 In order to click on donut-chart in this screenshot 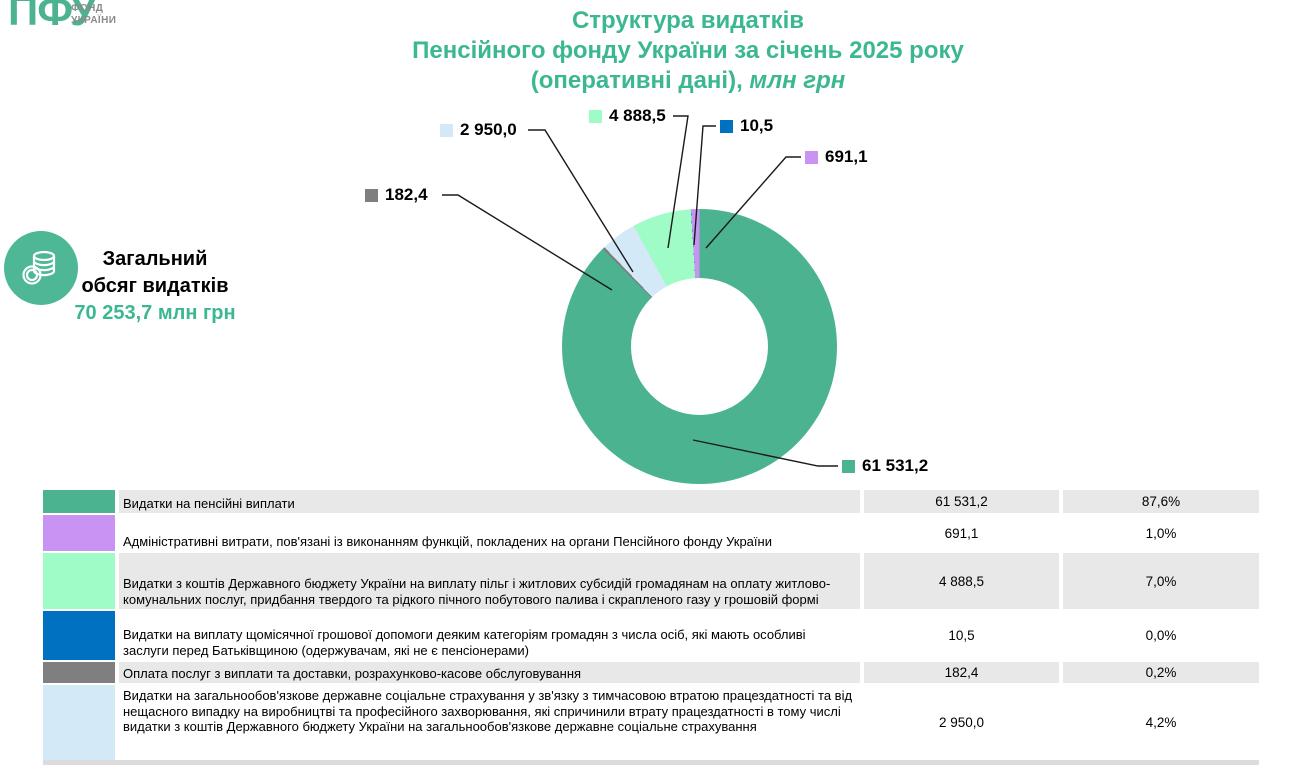, I will do `click(699, 346)`.